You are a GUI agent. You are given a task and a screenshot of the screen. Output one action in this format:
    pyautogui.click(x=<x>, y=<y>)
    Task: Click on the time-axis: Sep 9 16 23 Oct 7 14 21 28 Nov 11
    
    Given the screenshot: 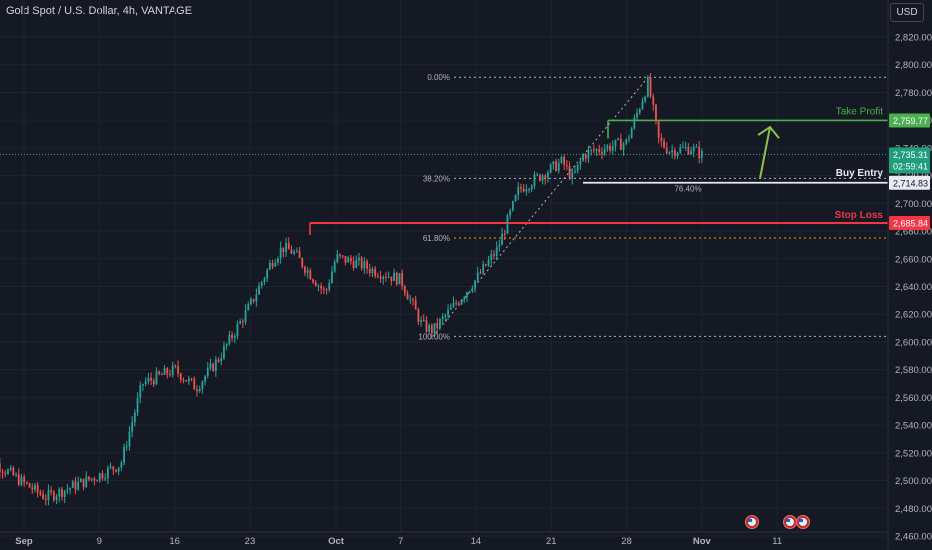 What is the action you would take?
    pyautogui.click(x=444, y=539)
    